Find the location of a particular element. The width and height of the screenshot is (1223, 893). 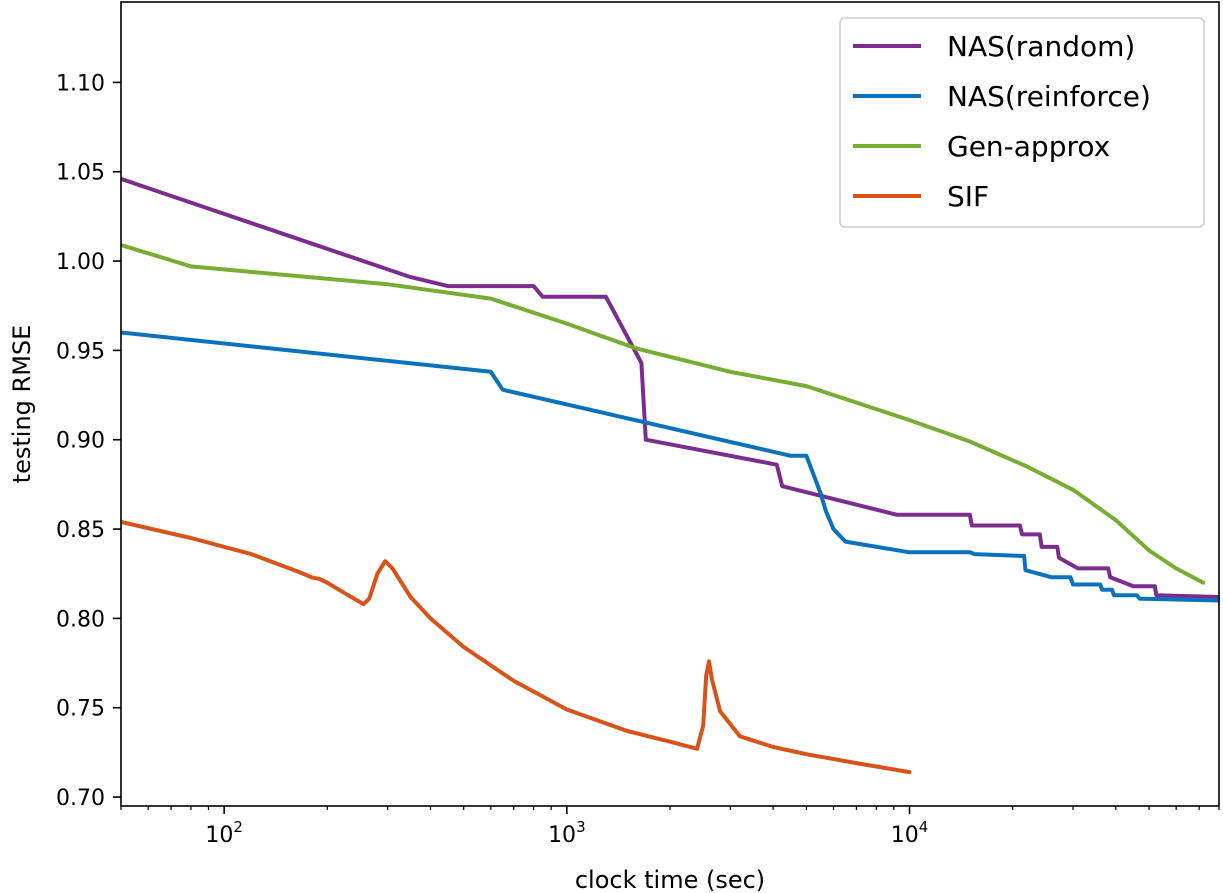

y-tick-label: 1.00 is located at coordinates (80, 262).